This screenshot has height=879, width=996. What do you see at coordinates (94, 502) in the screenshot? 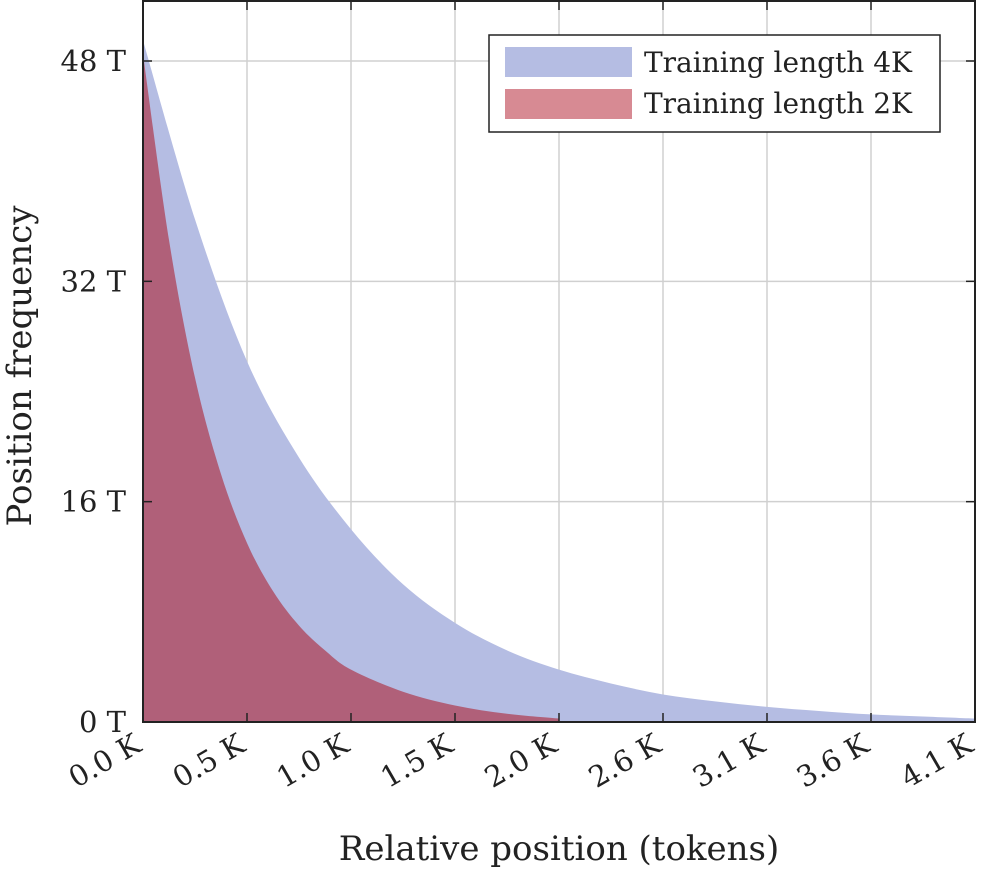
I see `y-tick-label: 16 T` at bounding box center [94, 502].